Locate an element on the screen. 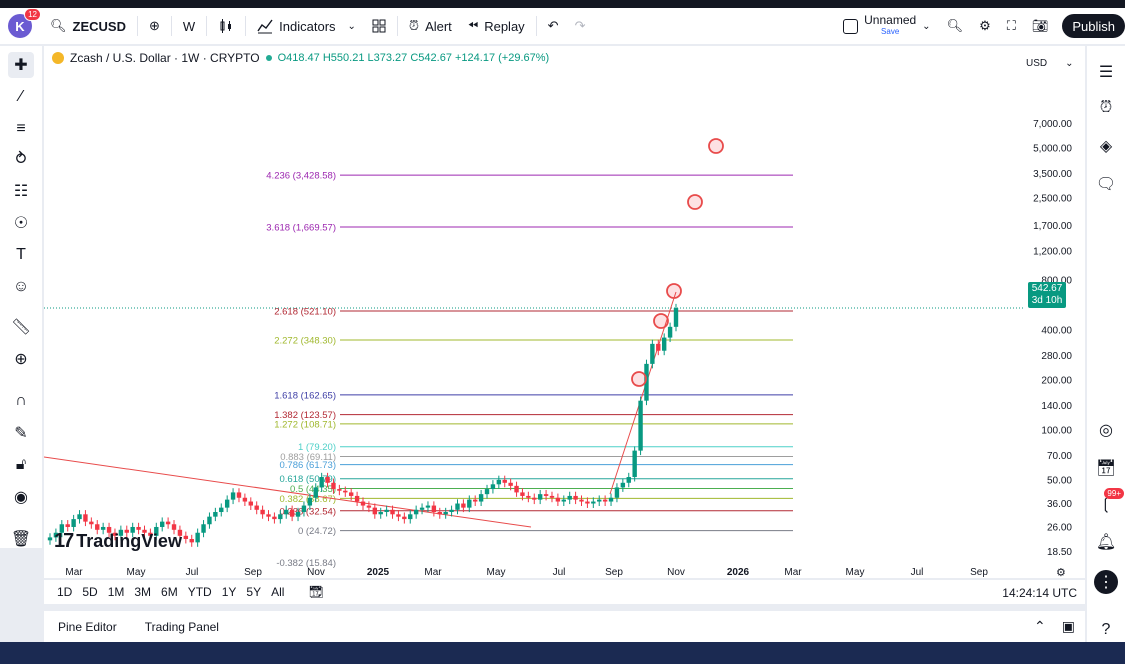 This screenshot has width=1125, height=664. zoom-in-icon: ⊕ is located at coordinates (21, 359).